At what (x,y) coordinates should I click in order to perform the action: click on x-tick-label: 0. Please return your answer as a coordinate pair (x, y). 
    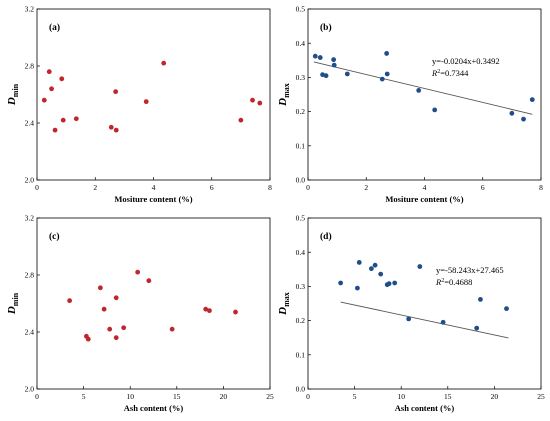
    Looking at the image, I should click on (308, 396).